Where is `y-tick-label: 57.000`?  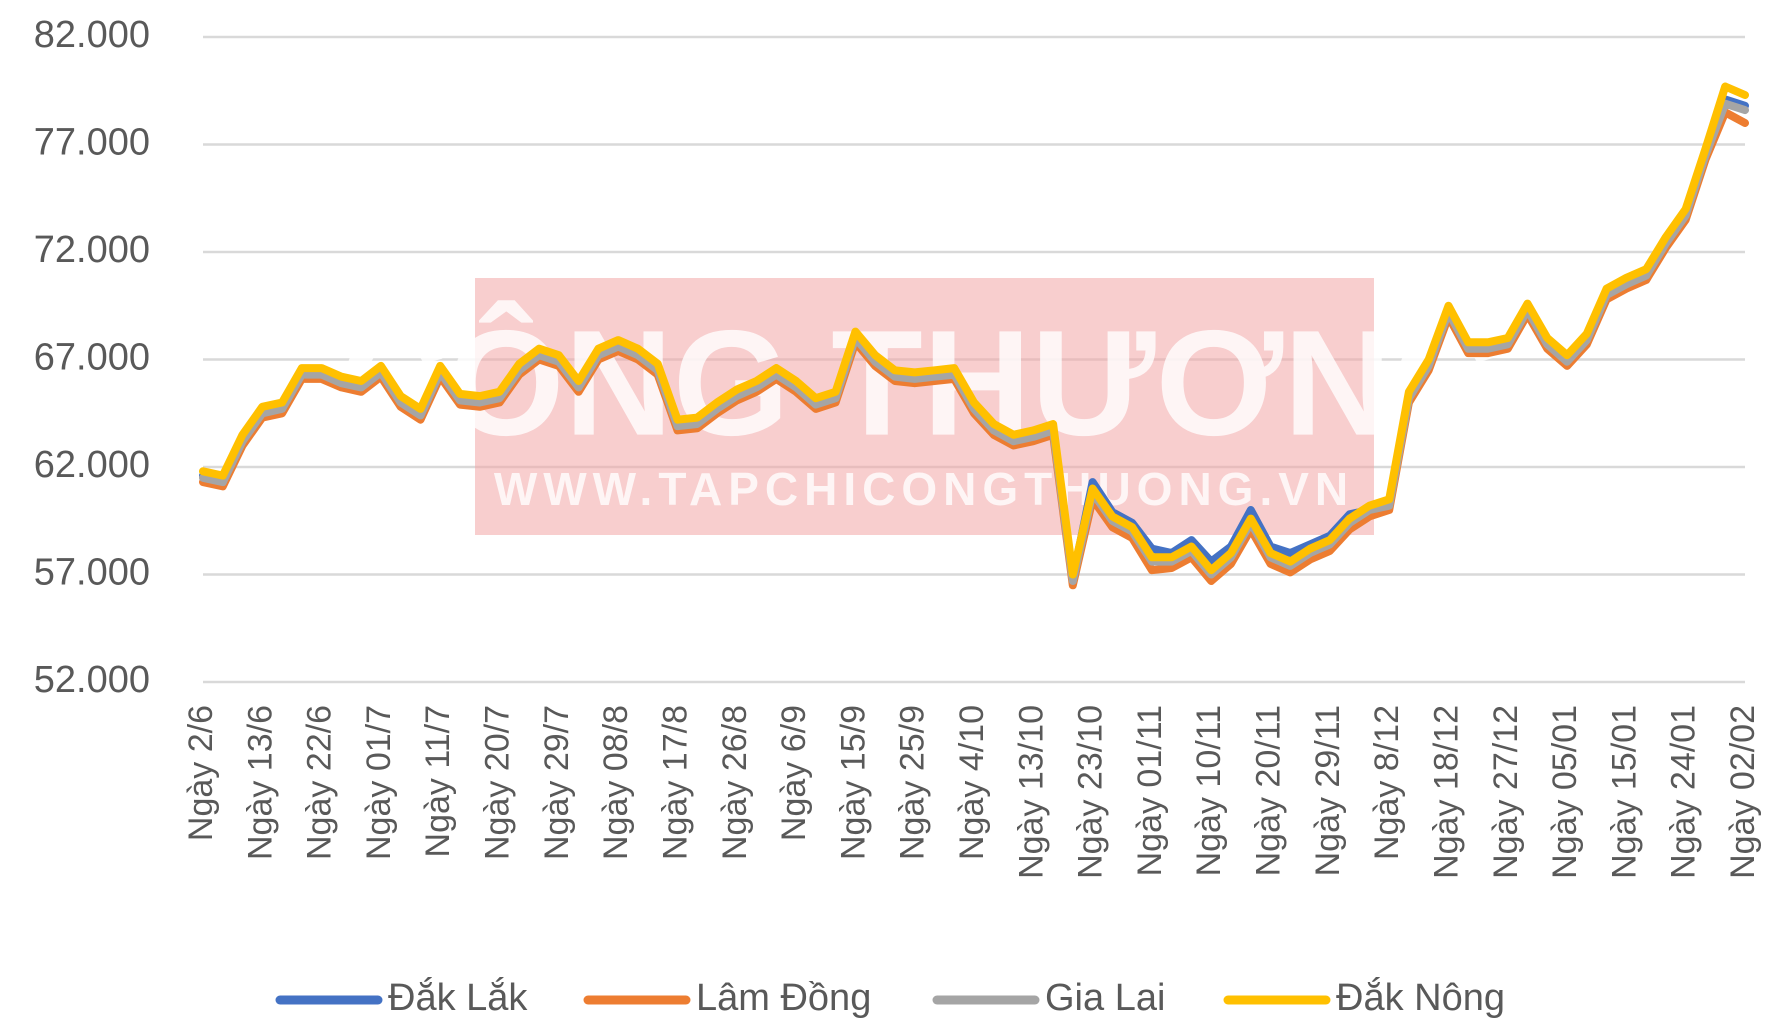 y-tick-label: 57.000 is located at coordinates (92, 573).